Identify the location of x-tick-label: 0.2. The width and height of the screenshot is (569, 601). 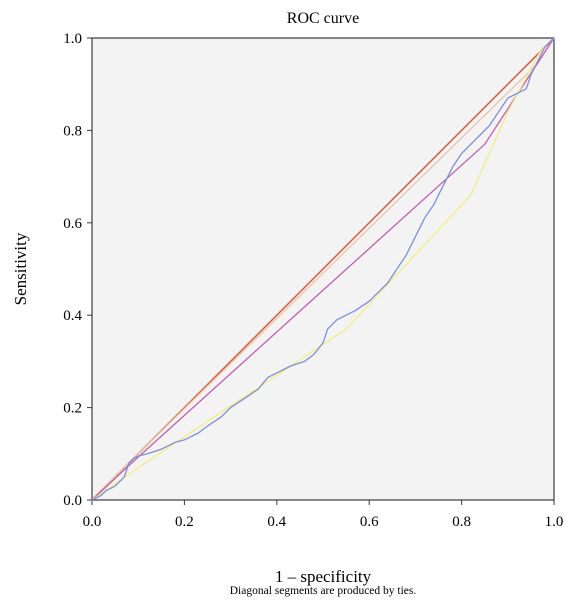
(184, 522).